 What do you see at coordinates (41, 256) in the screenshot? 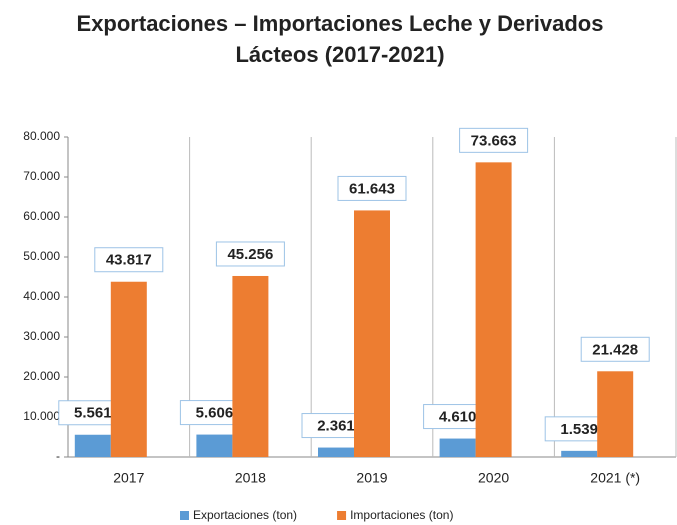
I see `y-tick-label: 50.000` at bounding box center [41, 256].